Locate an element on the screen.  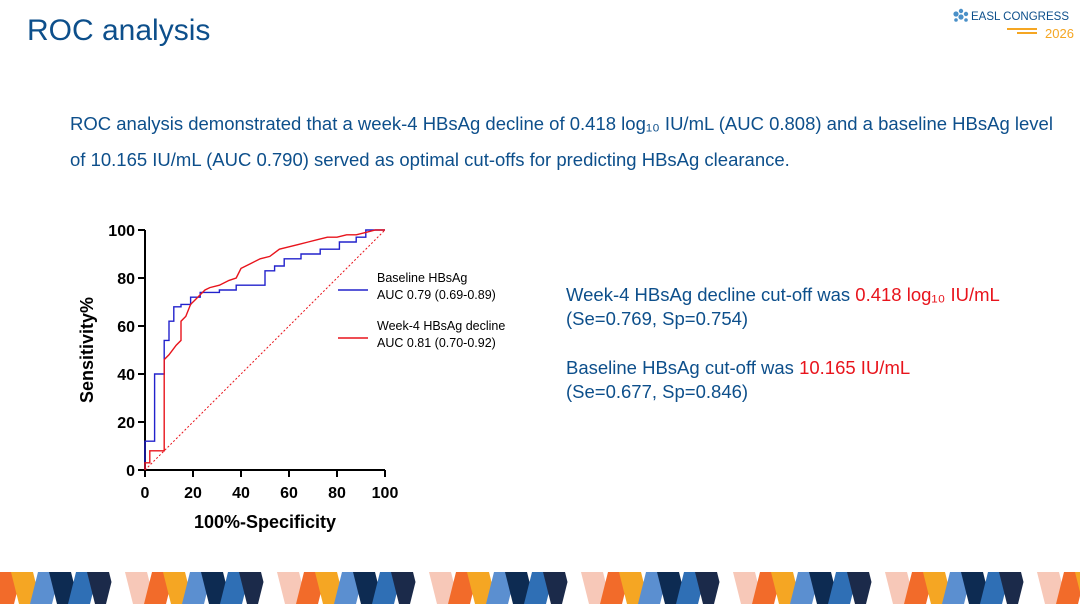
x-tick-label: 0 is located at coordinates (145, 493).